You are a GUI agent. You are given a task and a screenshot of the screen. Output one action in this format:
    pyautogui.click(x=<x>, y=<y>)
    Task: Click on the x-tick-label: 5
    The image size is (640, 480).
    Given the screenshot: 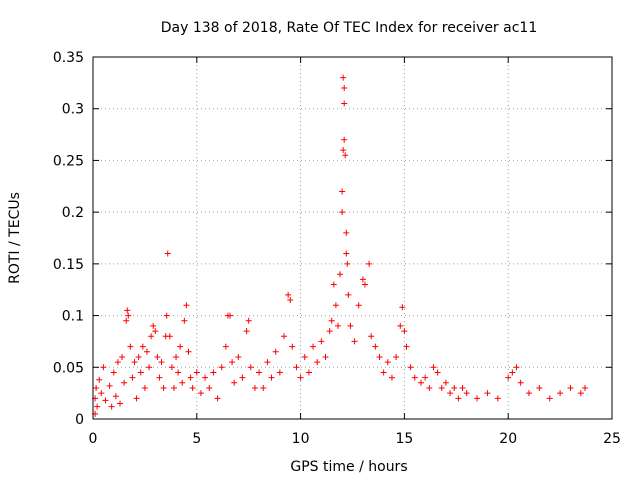 What is the action you would take?
    pyautogui.click(x=196, y=439)
    